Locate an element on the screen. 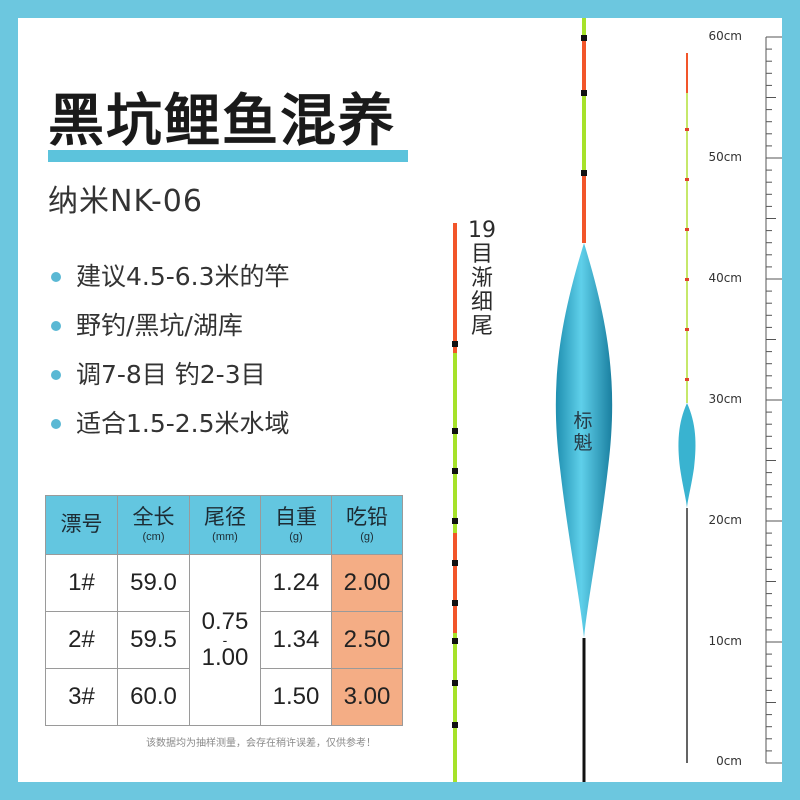 This screenshot has width=800, height=800. tail-range-dash: - is located at coordinates (225, 640).